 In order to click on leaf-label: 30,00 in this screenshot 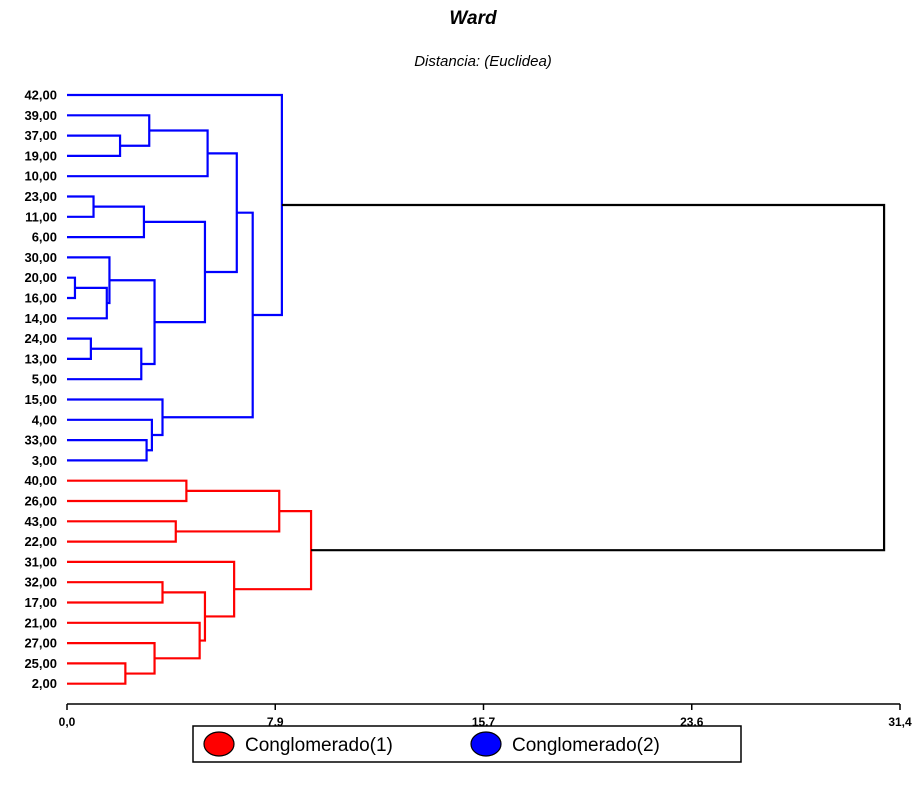, I will do `click(40, 257)`.